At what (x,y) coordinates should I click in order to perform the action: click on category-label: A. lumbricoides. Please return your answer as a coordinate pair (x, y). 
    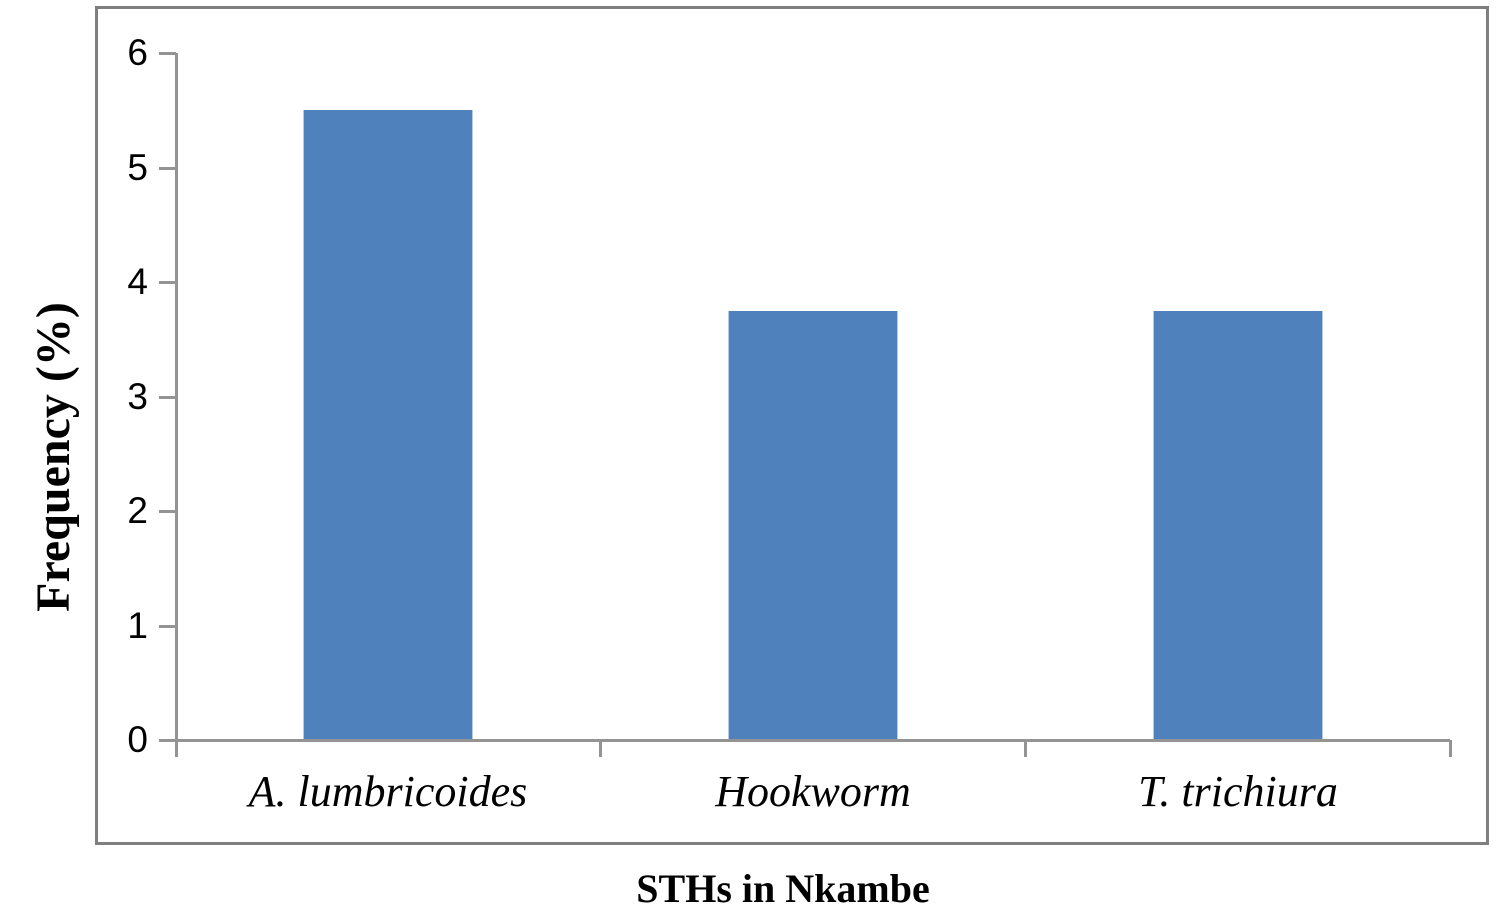
    Looking at the image, I should click on (388, 791).